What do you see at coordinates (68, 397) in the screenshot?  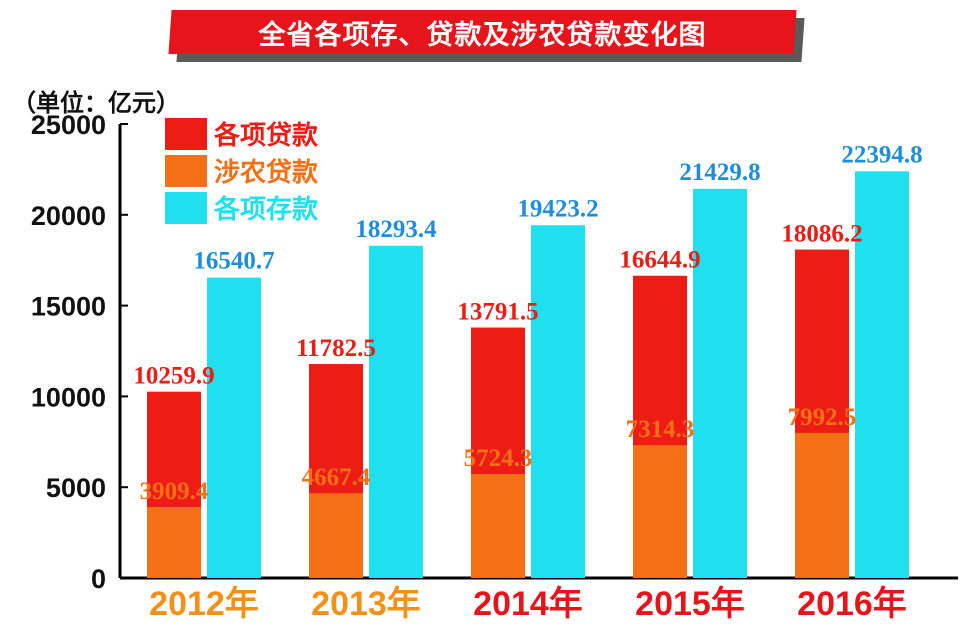 I see `y-tick-label: 10000` at bounding box center [68, 397].